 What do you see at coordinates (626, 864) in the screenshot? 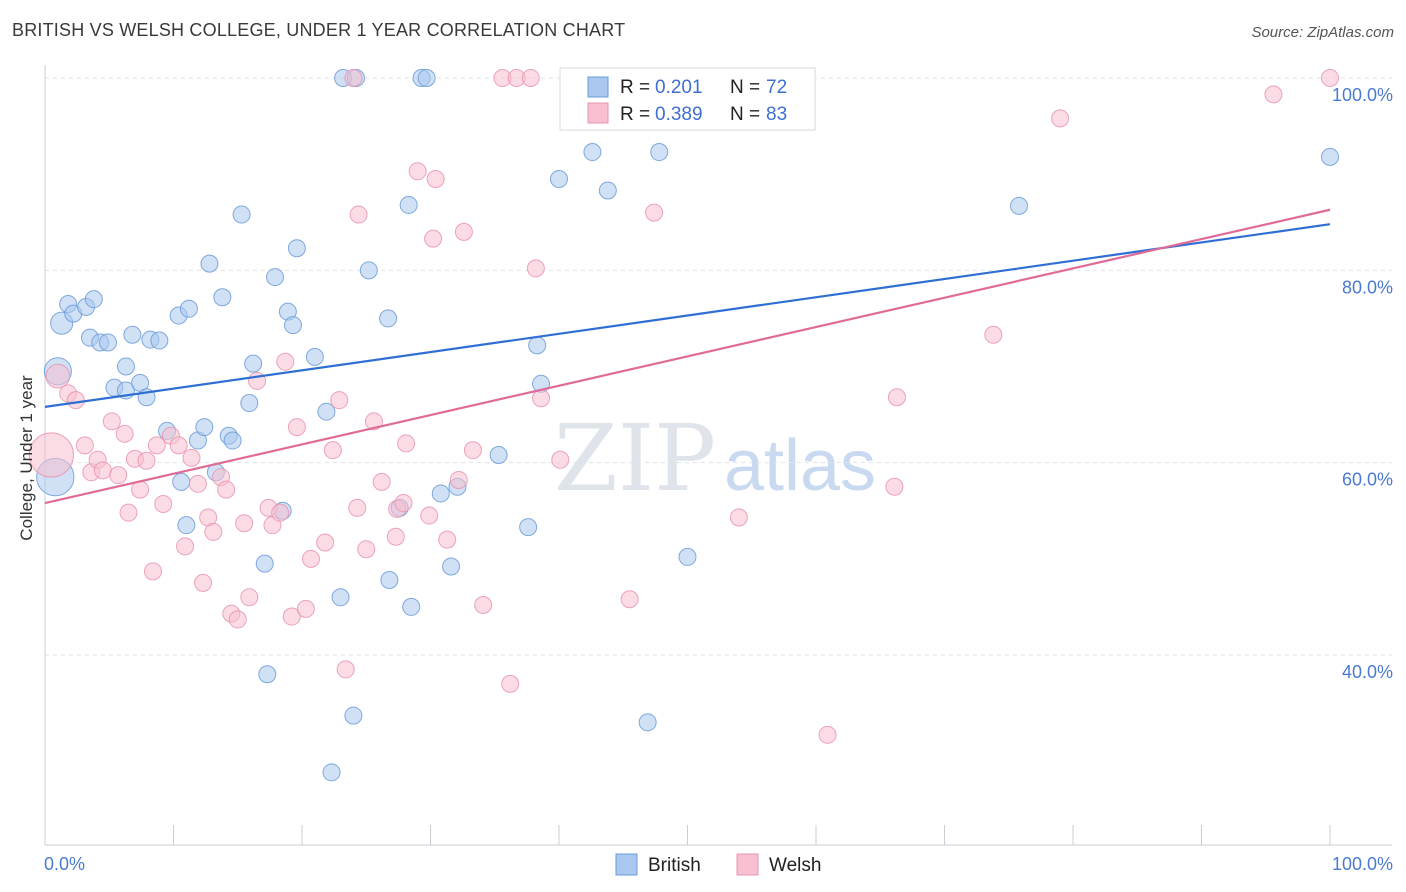
I see `bottom-legend-swatch-british` at bounding box center [626, 864].